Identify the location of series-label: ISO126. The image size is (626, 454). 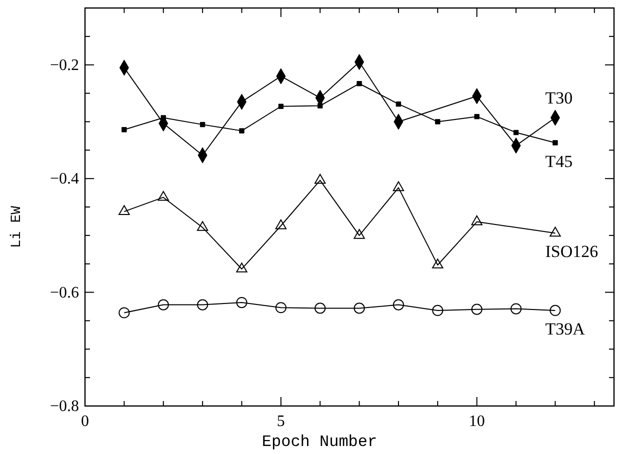
(571, 252).